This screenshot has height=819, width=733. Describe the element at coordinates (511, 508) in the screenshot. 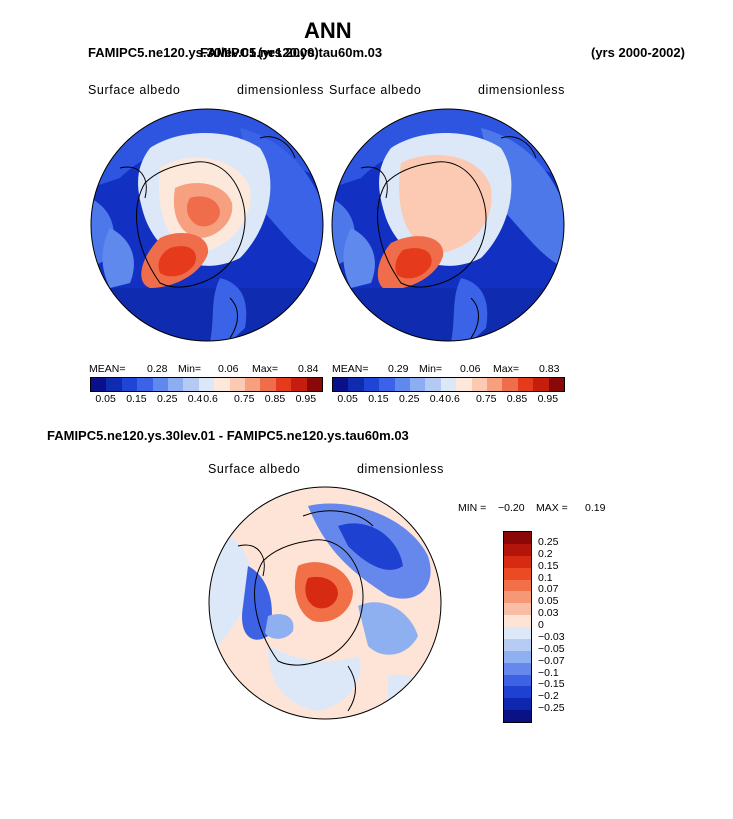

I see `panel3-min-value: −0.20` at that location.